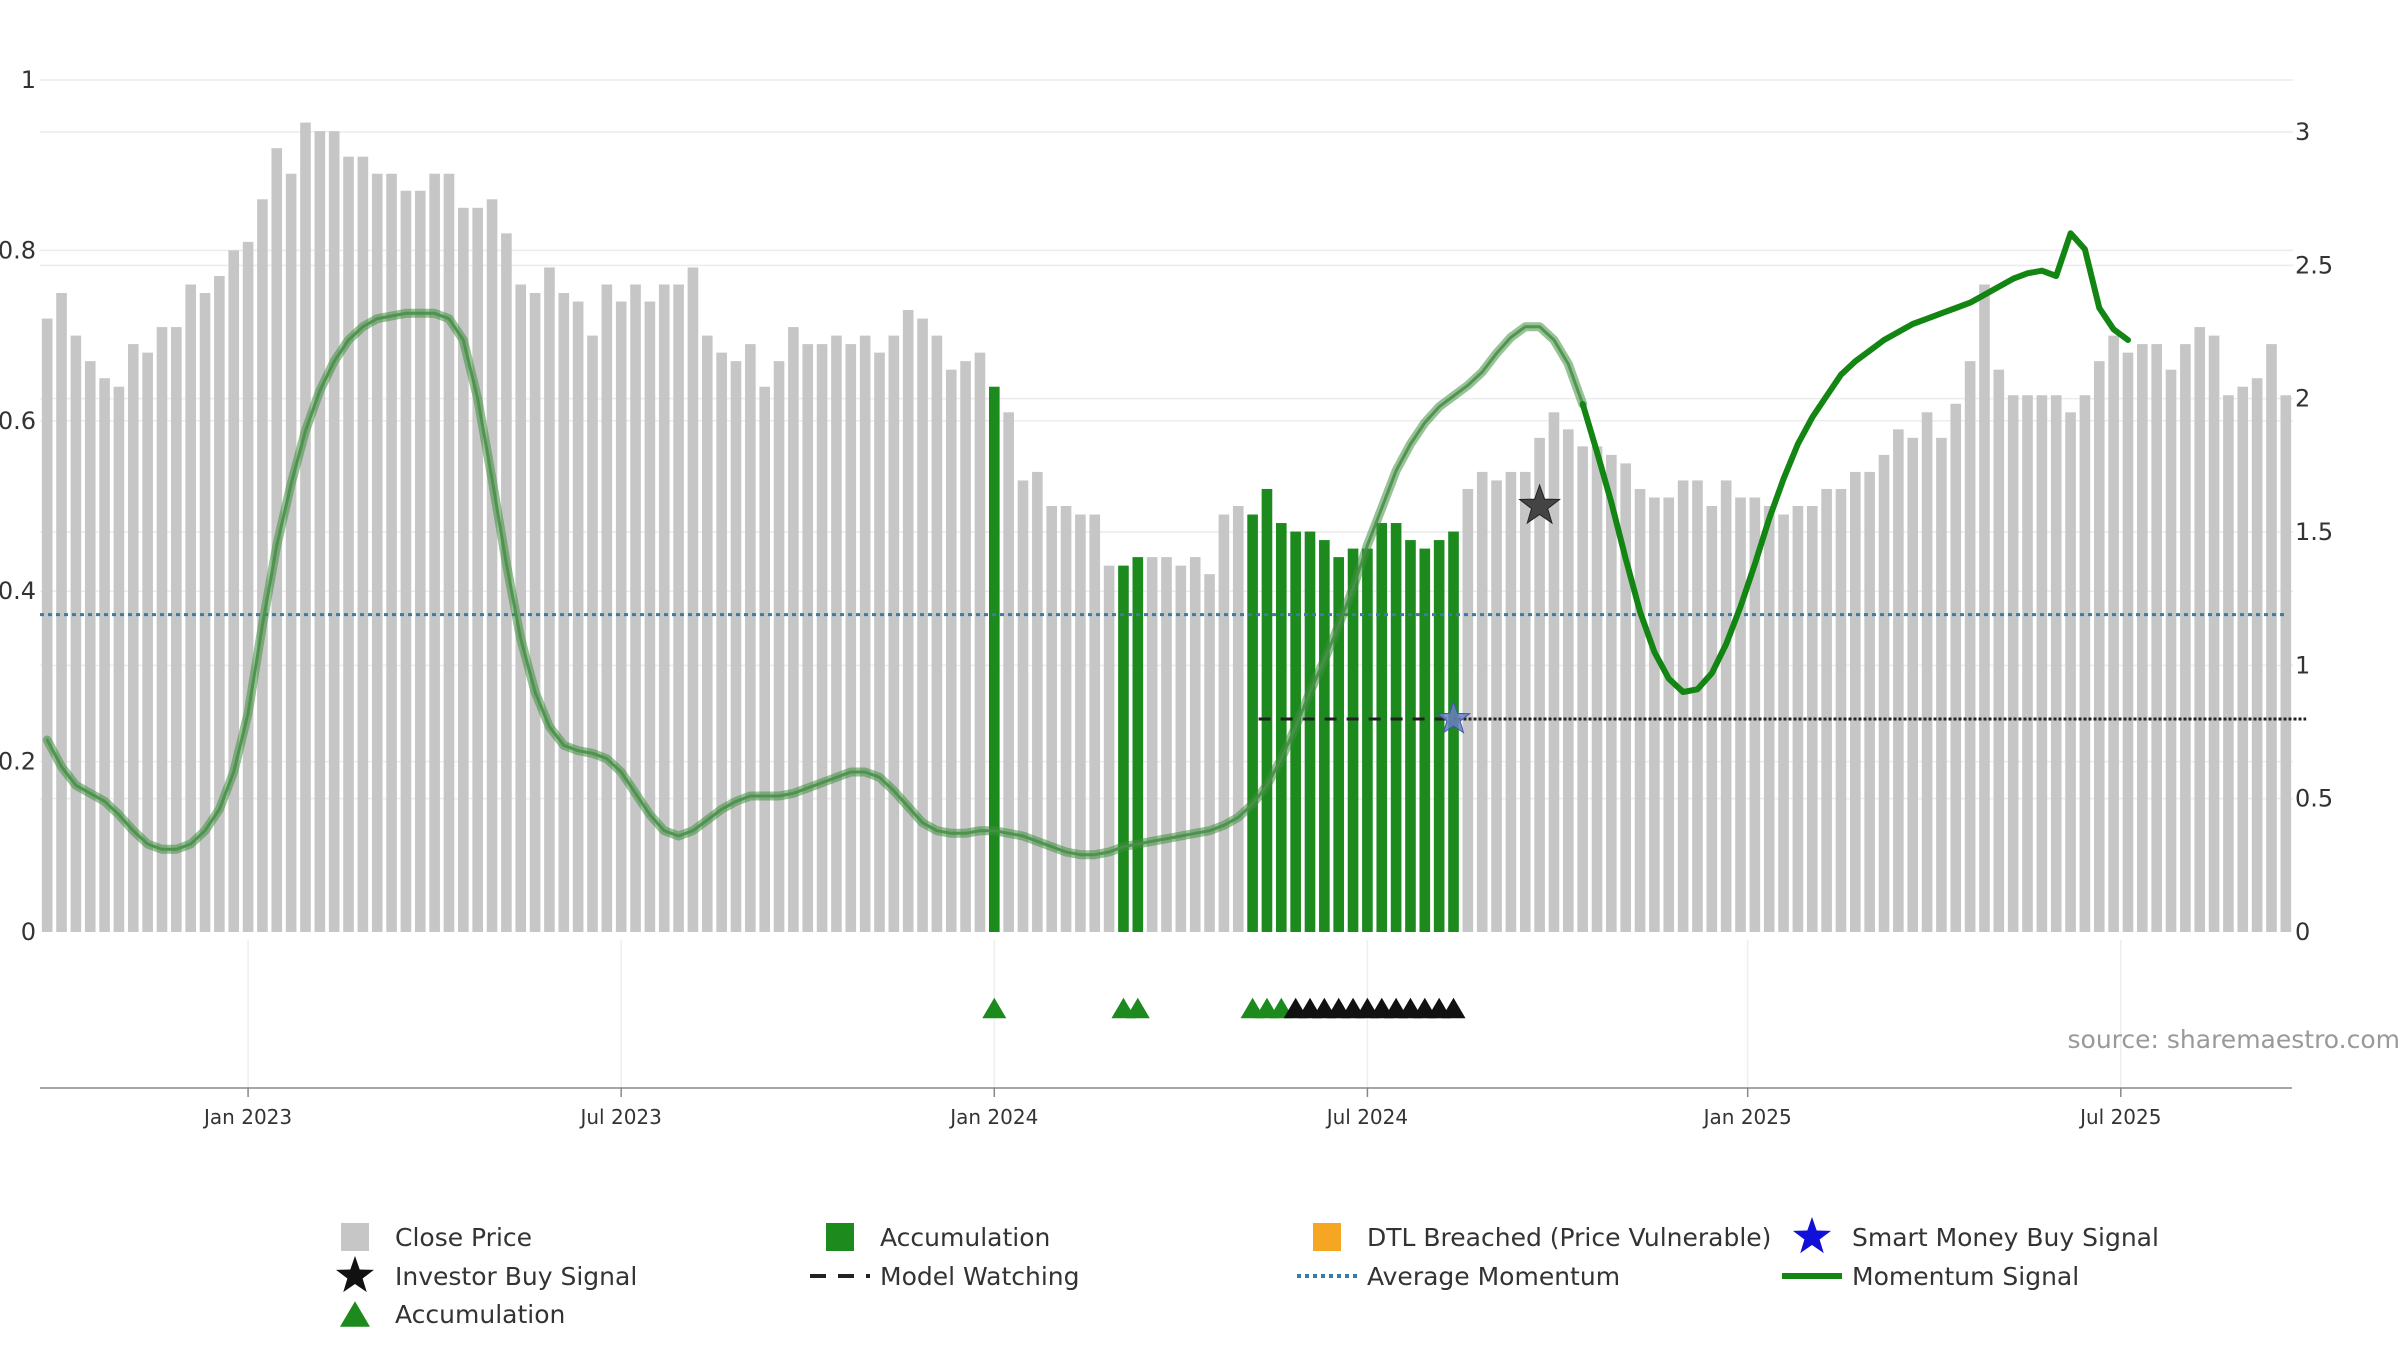  I want to click on x-axis-tick: Jan 2024, so click(993, 1117).